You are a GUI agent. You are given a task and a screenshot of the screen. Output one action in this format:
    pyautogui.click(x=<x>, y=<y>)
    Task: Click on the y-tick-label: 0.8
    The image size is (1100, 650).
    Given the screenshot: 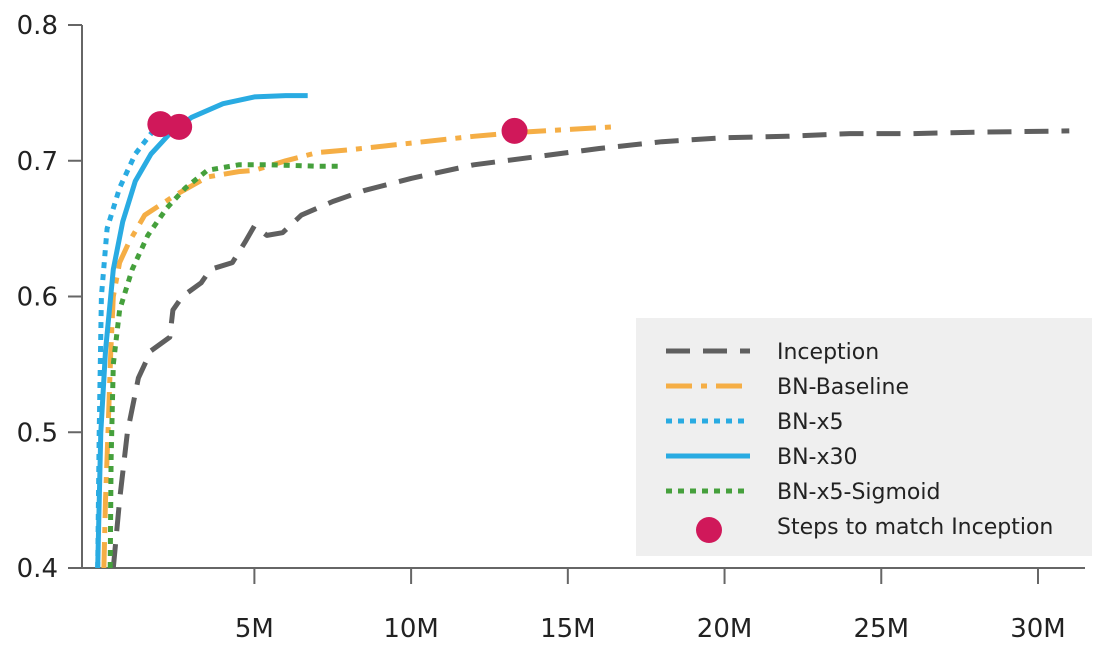 What is the action you would take?
    pyautogui.click(x=37, y=26)
    